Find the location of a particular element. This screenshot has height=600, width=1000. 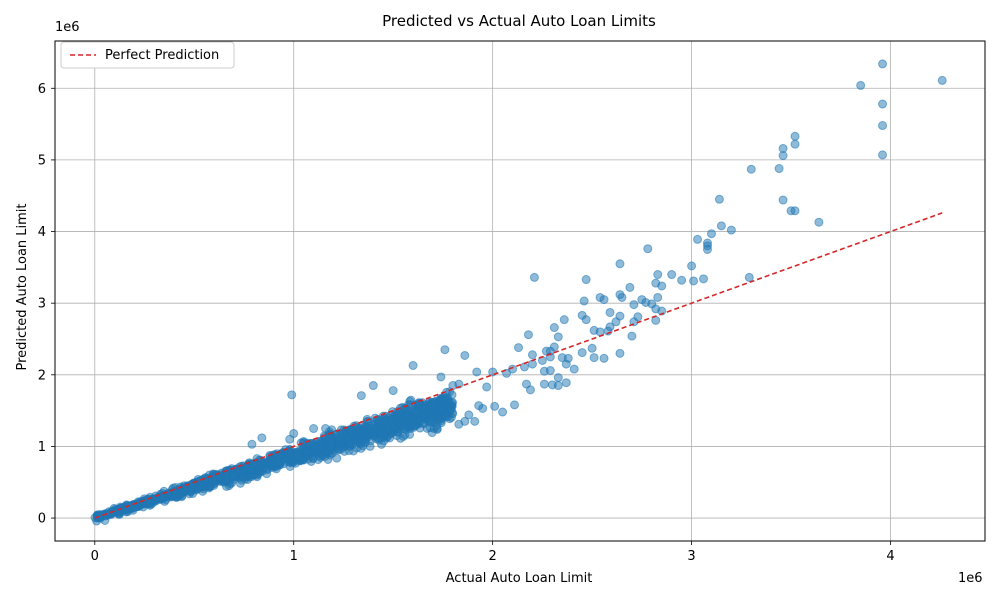

x-tick-label: 3 is located at coordinates (691, 556).